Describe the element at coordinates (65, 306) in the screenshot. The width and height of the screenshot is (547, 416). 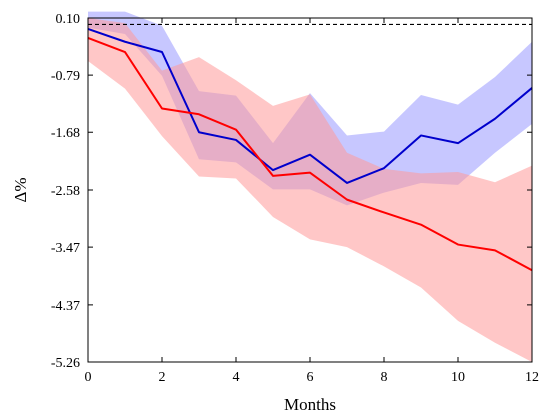
I see `y-tick-label: -4.37` at that location.